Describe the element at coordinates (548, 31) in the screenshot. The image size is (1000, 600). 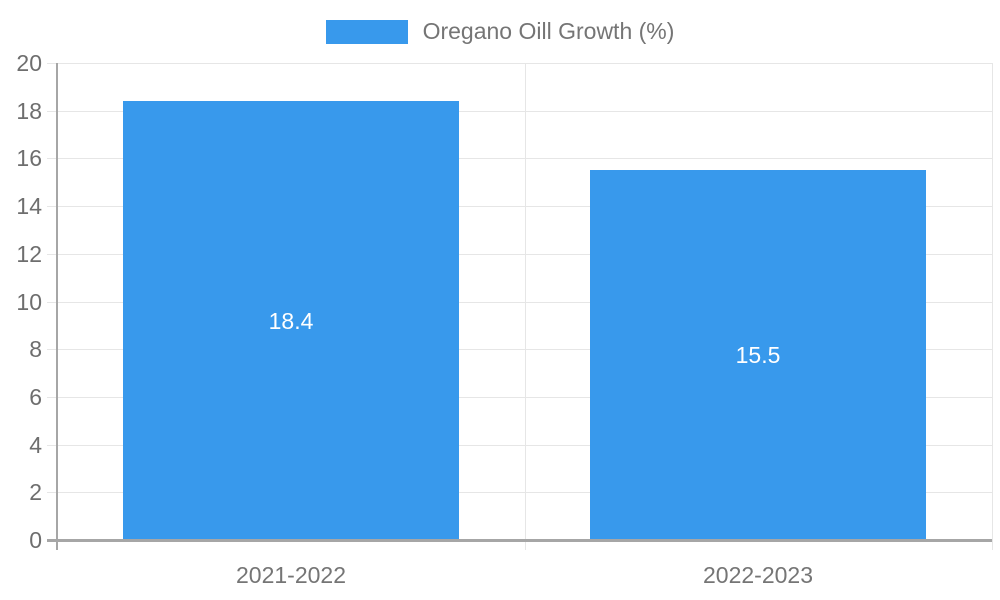
I see `legend-label: Oregano Oill Growth (%)` at that location.